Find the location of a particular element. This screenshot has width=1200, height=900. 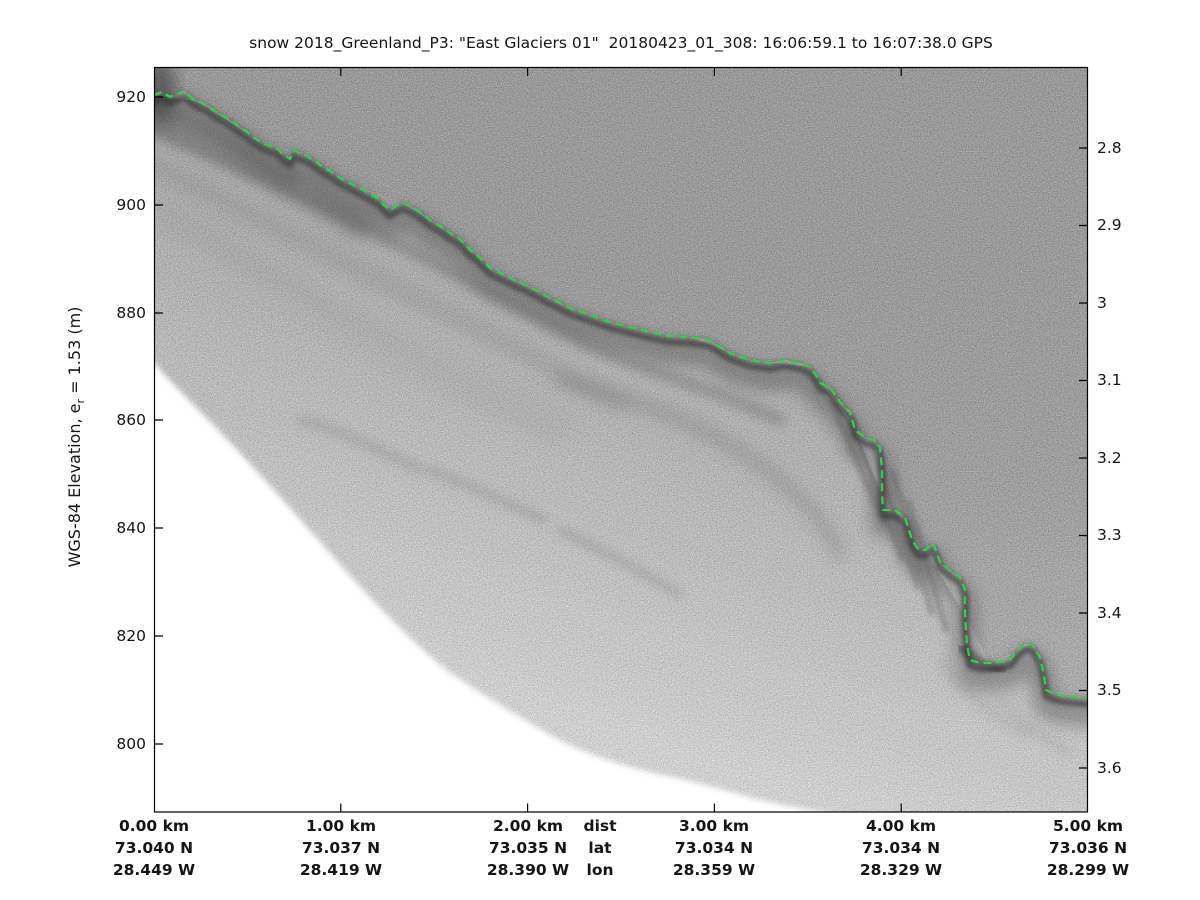

x-top-ticks is located at coordinates (621, 72).